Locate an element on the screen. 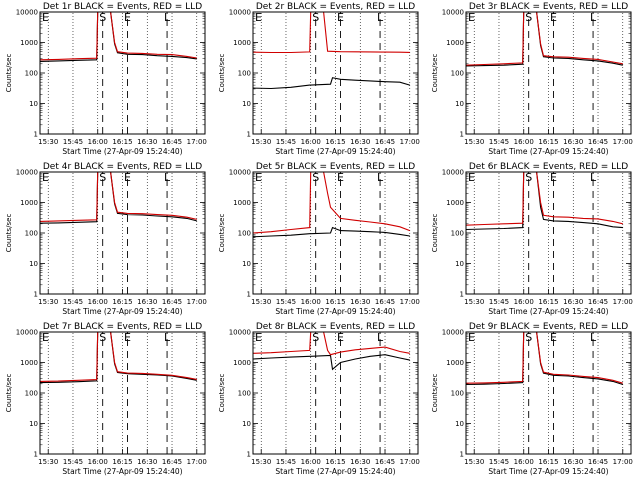 The width and height of the screenshot is (640, 480). chart-title: Det 4r BLACK = Events, RED = LLD is located at coordinates (122, 167).